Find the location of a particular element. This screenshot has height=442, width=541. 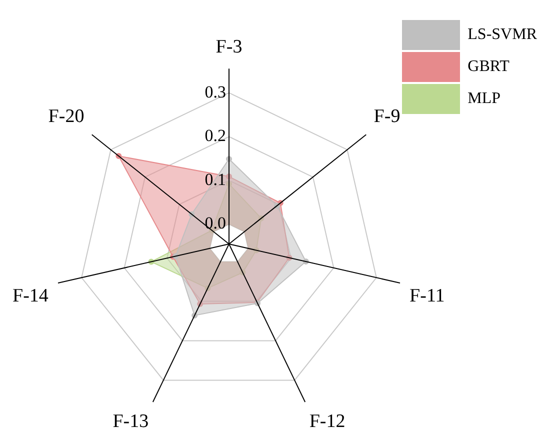

spoke-label: F-11 is located at coordinates (427, 296).